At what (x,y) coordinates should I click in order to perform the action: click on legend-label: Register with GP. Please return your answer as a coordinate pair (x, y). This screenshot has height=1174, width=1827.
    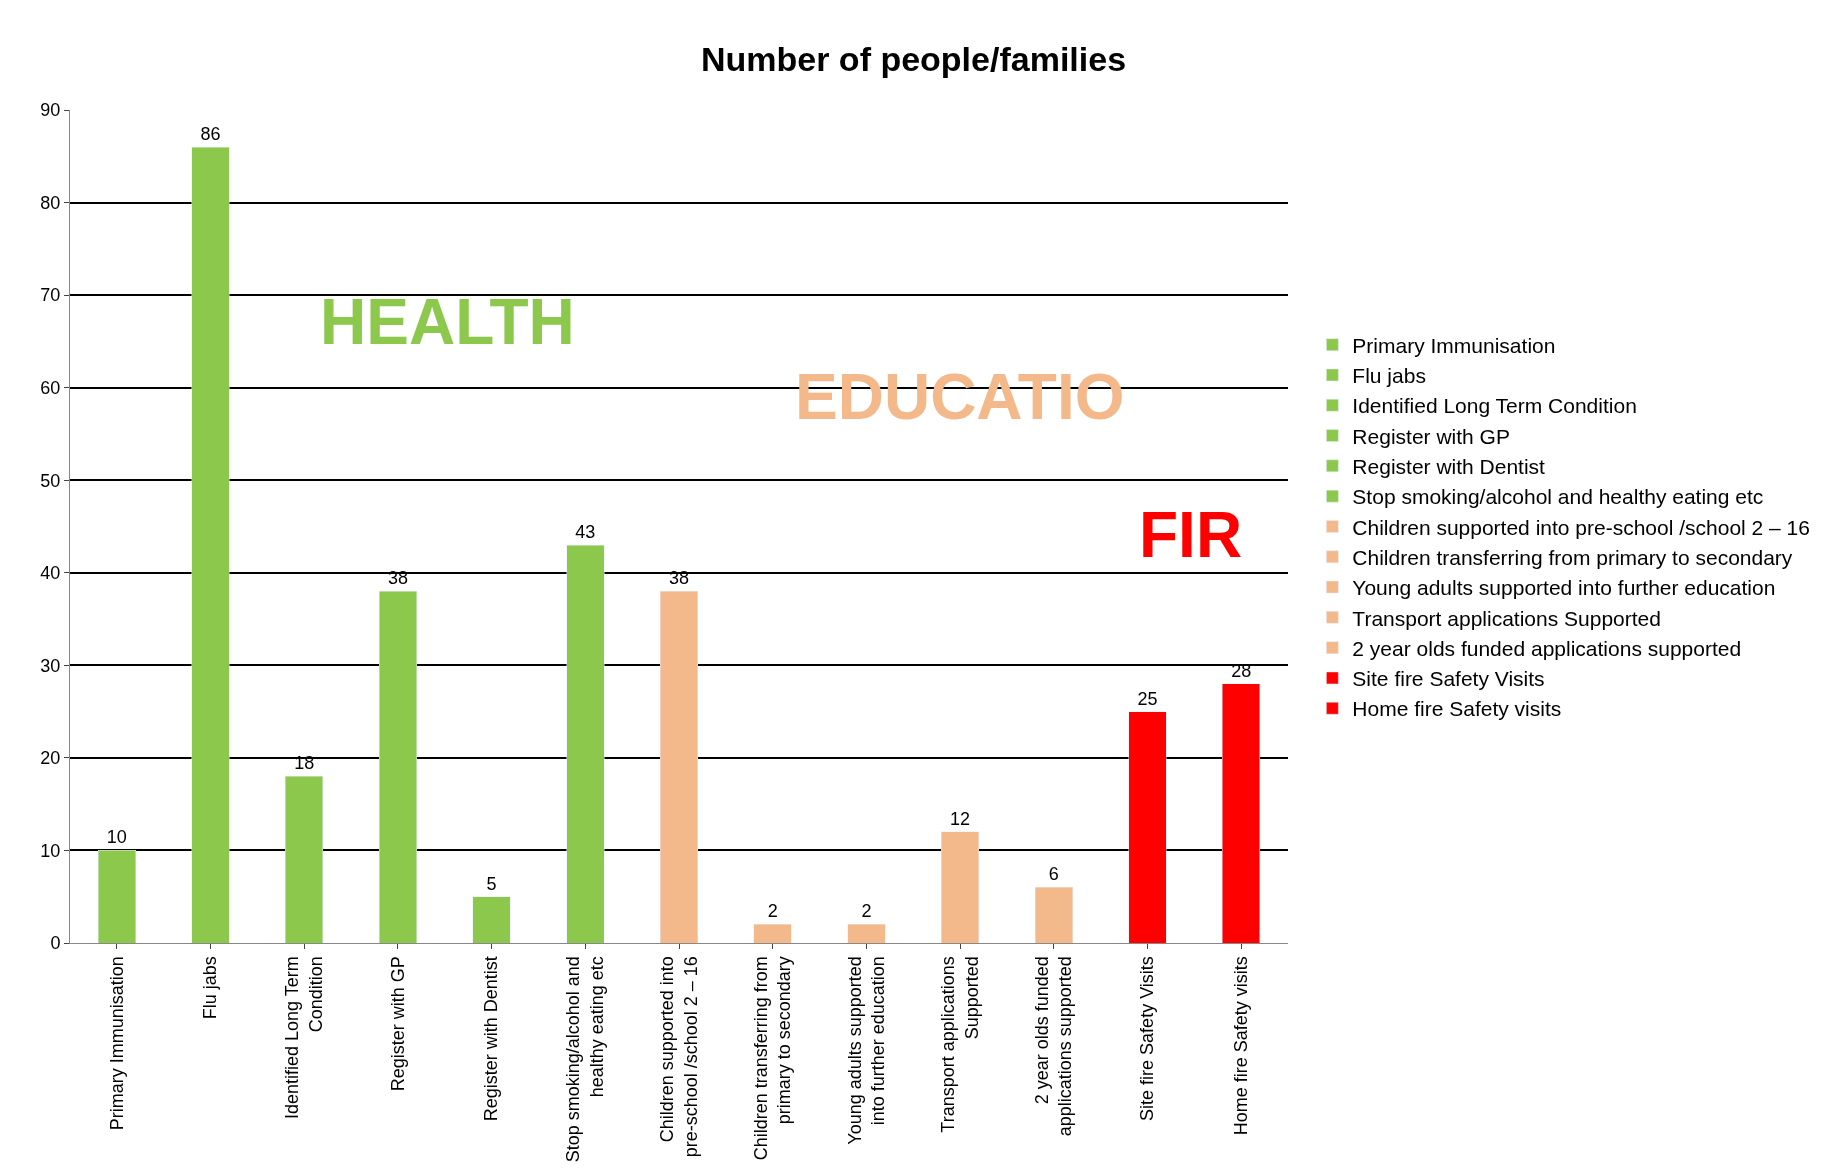
    Looking at the image, I should click on (1431, 436).